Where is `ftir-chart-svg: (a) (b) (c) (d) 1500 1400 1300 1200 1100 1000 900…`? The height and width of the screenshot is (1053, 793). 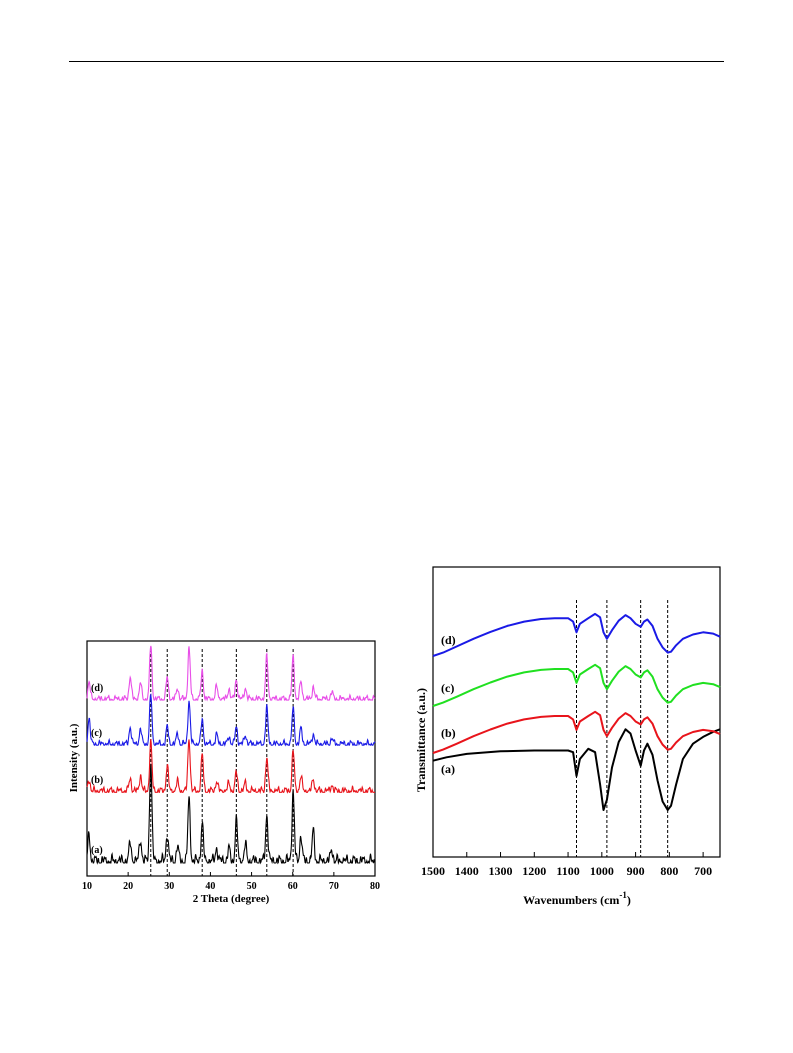
ftir-chart-svg: (a) (b) (c) (d) 1500 1400 1300 1200 1100 1000 900… is located at coordinates (567, 736).